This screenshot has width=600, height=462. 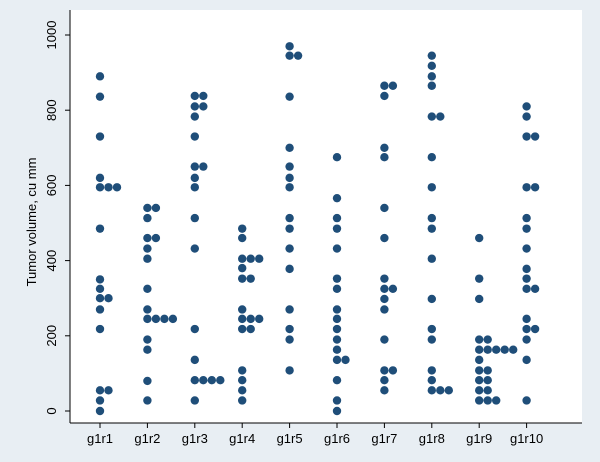 I want to click on x-tick-label: g1r2, so click(x=147, y=438).